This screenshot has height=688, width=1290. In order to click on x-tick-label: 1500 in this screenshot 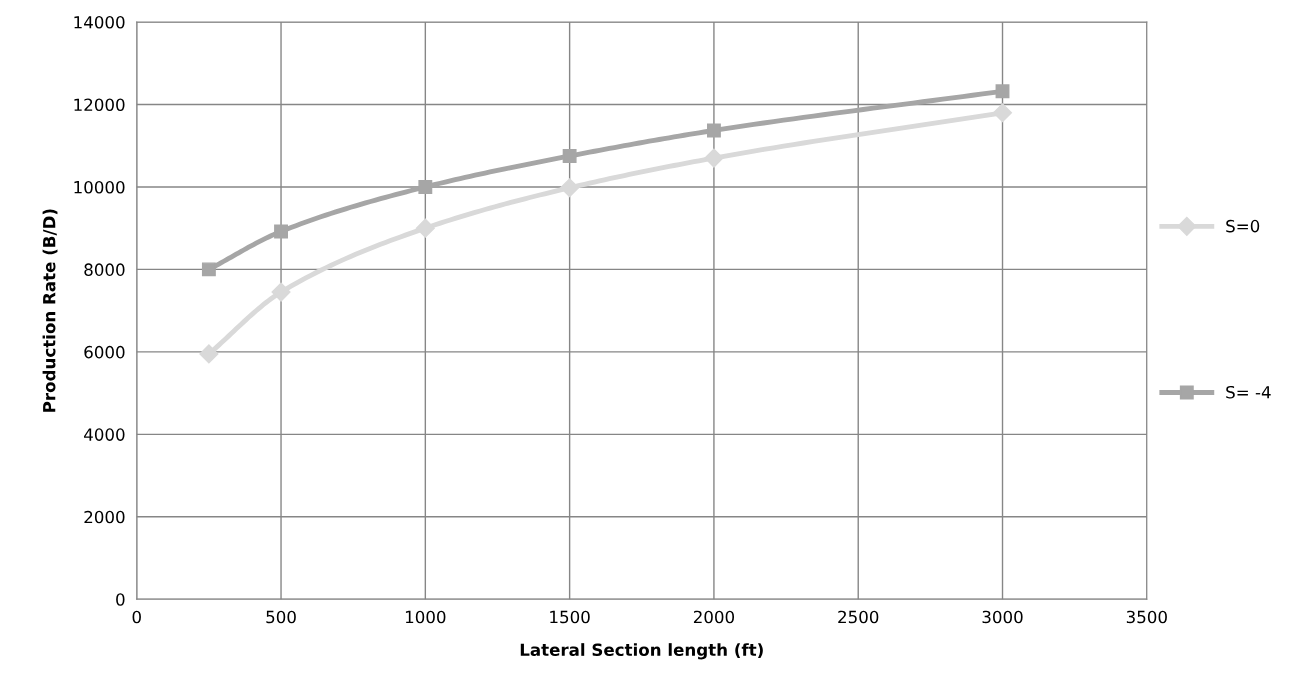, I will do `click(570, 617)`.